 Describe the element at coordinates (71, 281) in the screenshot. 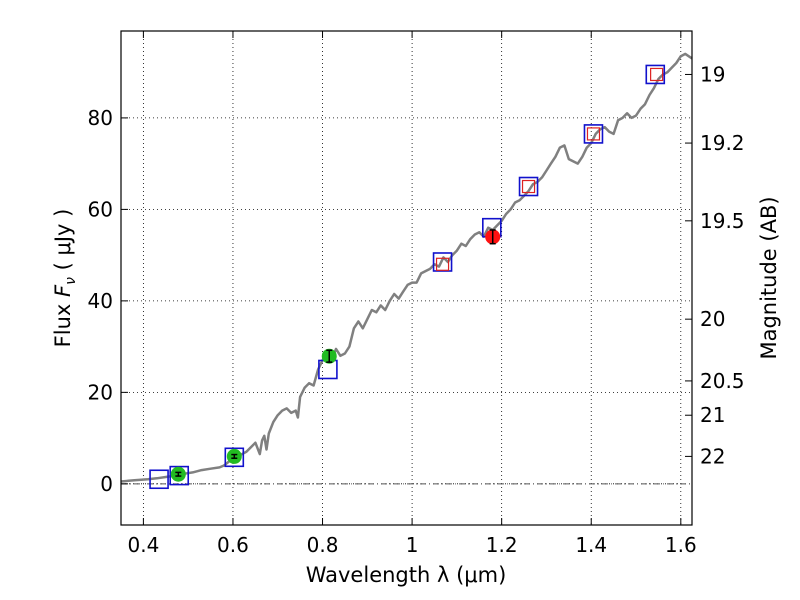

I see `y-axis-label-subscript: ν` at that location.